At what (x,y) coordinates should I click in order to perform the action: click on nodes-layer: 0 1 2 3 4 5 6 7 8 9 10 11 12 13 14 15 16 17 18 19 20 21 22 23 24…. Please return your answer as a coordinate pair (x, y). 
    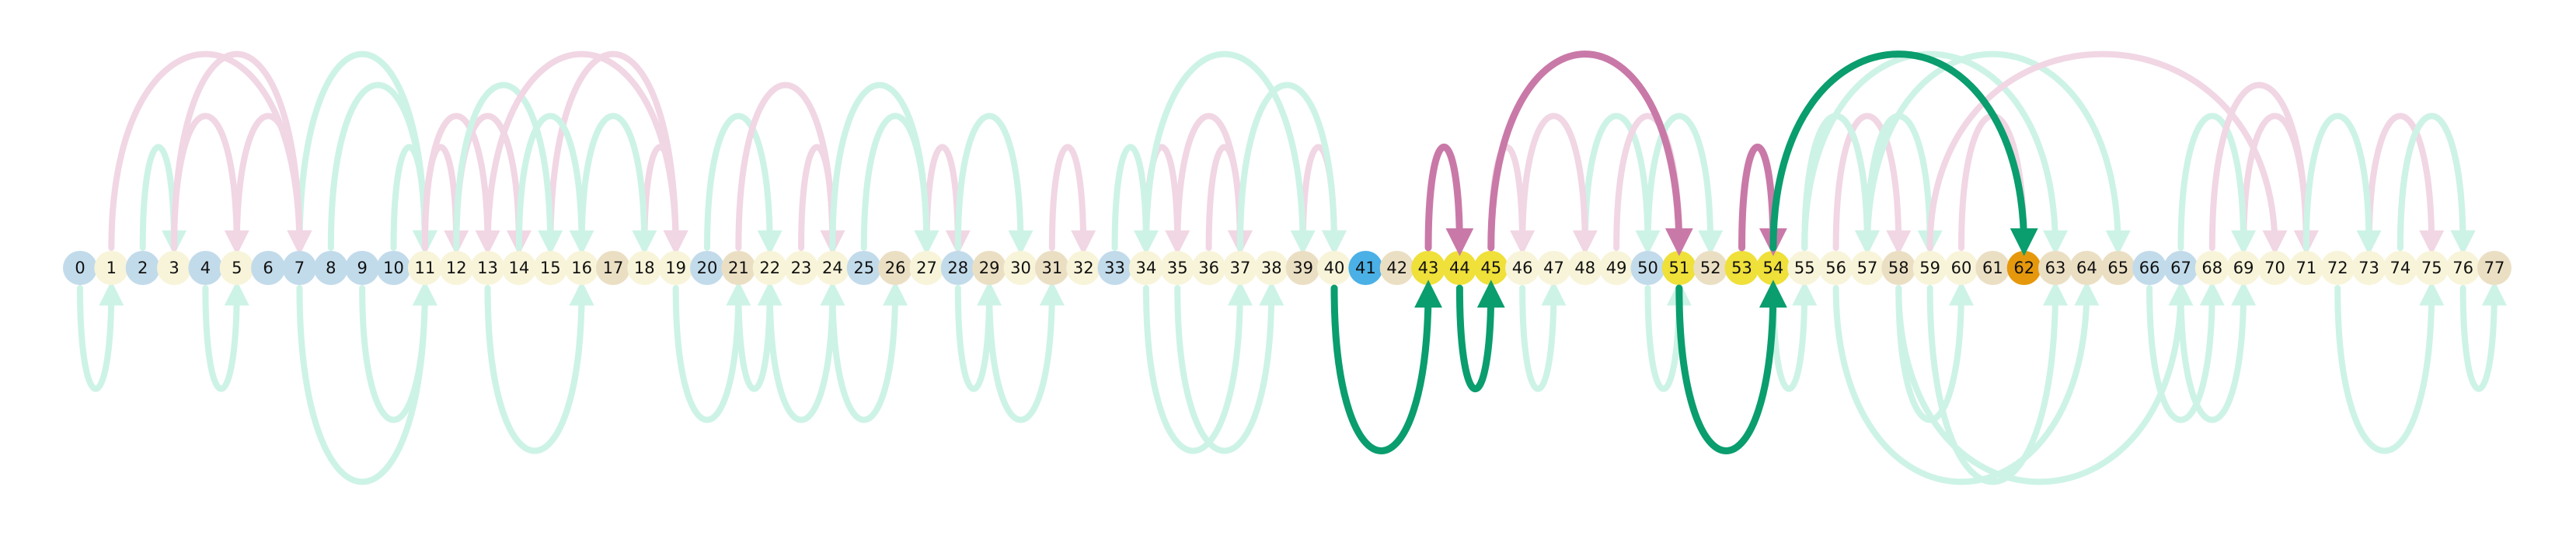
    Looking at the image, I should click on (1287, 268).